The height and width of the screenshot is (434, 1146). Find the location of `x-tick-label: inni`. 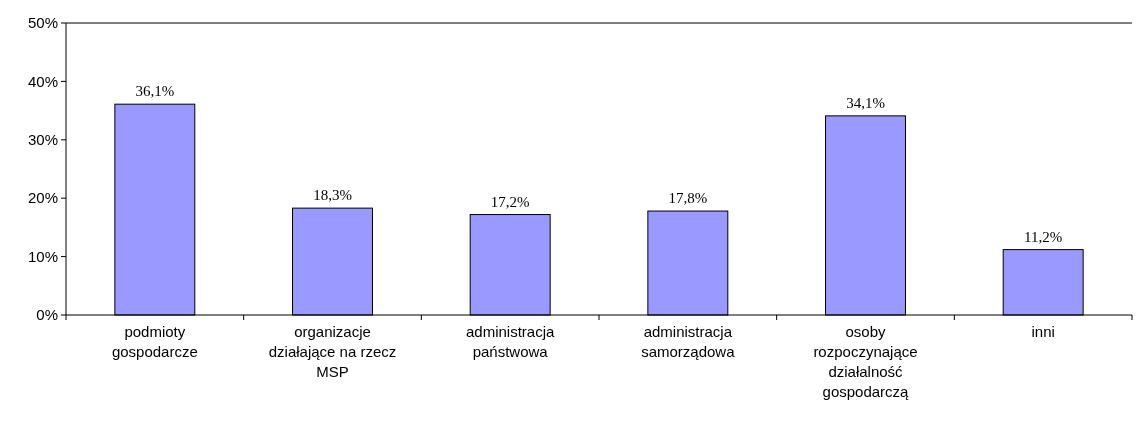

x-tick-label: inni is located at coordinates (1043, 331).